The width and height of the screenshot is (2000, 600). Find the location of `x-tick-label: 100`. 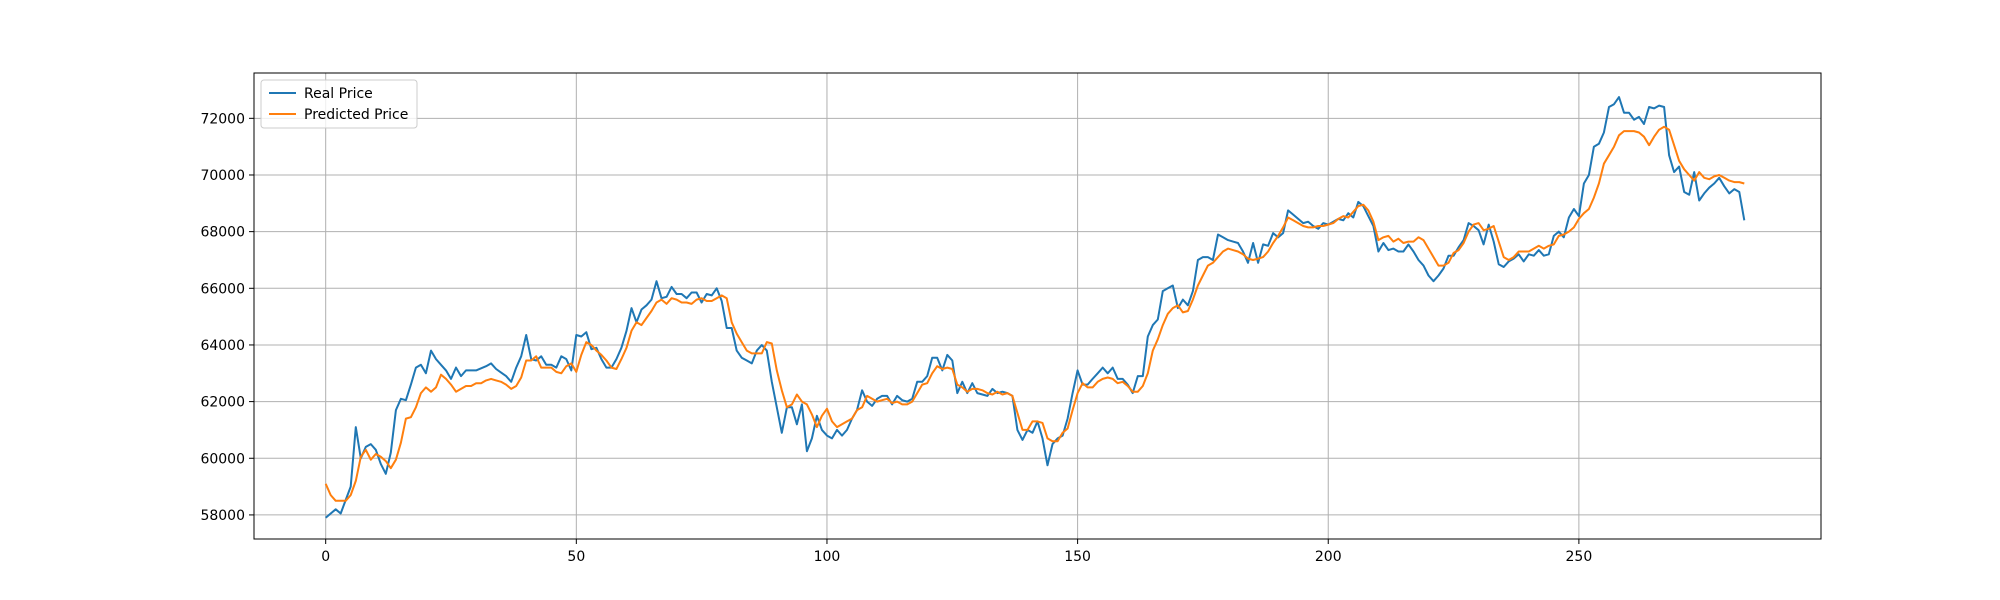

x-tick-label: 100 is located at coordinates (827, 557).